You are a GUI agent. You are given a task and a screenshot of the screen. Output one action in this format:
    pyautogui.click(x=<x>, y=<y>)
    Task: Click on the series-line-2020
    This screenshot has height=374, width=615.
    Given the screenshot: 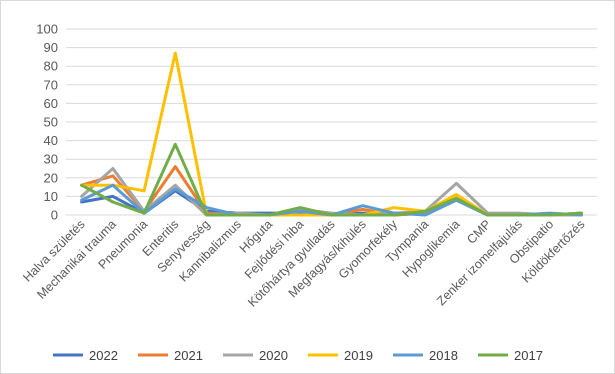 What is the action you would take?
    pyautogui.click(x=331, y=192)
    